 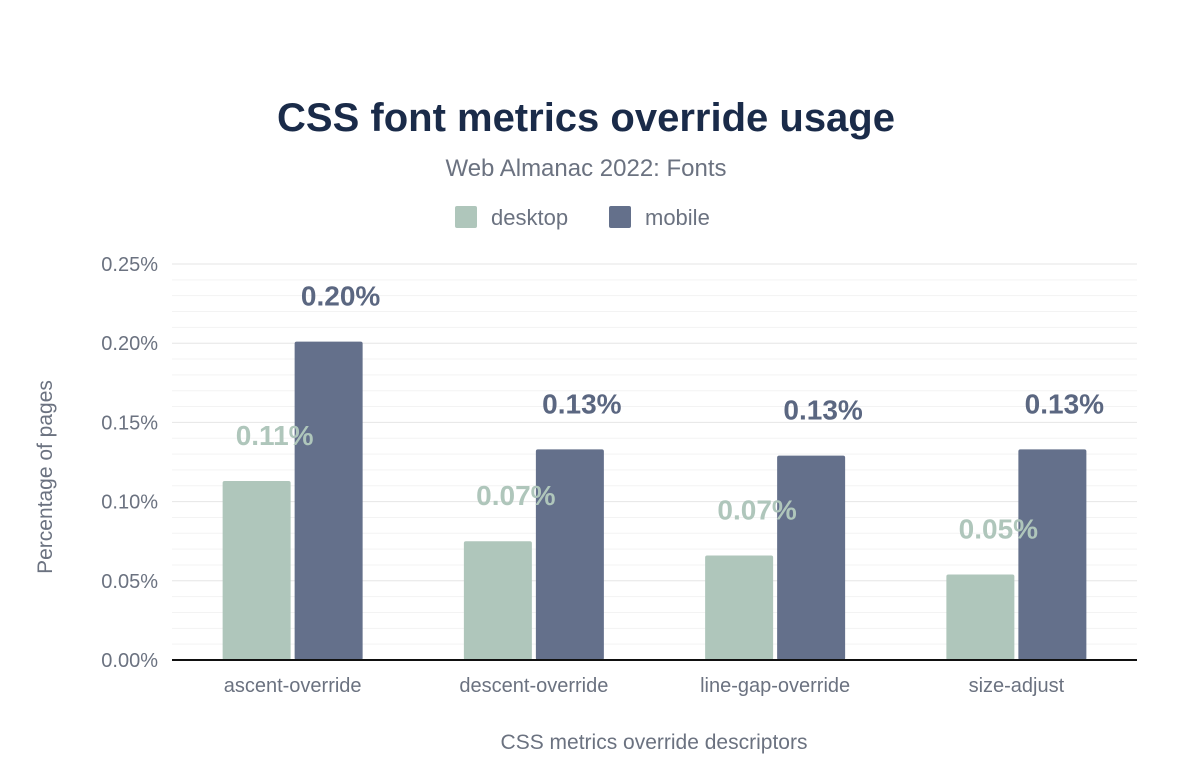 What do you see at coordinates (980, 617) in the screenshot?
I see `bar-desktop-size-adjust` at bounding box center [980, 617].